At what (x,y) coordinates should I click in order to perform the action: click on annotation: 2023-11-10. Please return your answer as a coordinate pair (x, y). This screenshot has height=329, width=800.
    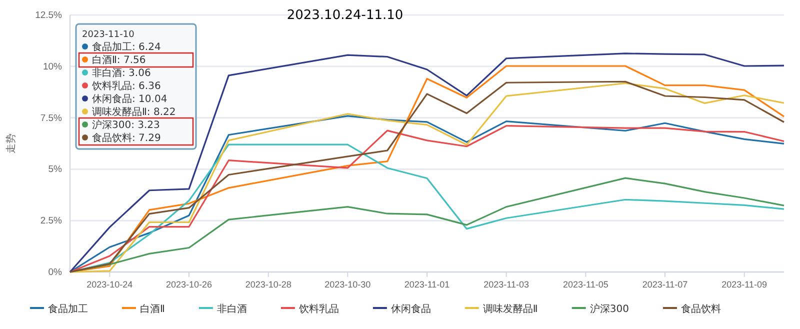
    Looking at the image, I should click on (108, 35).